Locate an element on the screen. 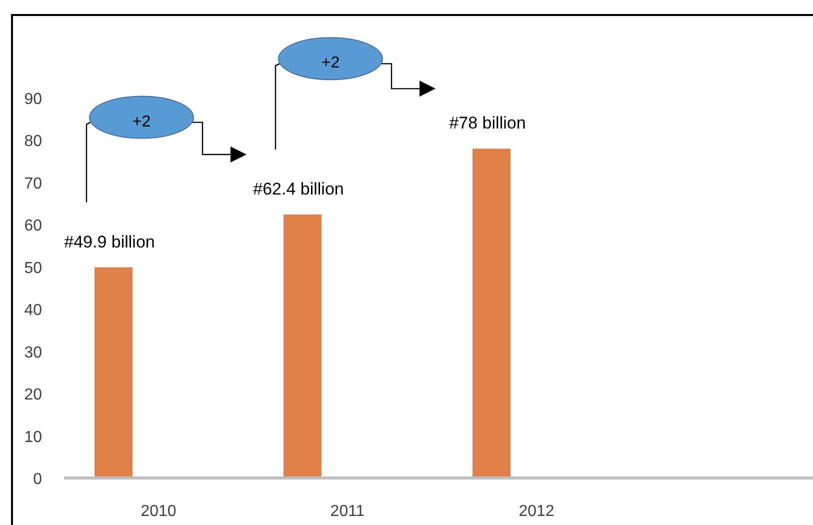 The image size is (813, 525). data-label: #49.9 billion is located at coordinates (109, 242).